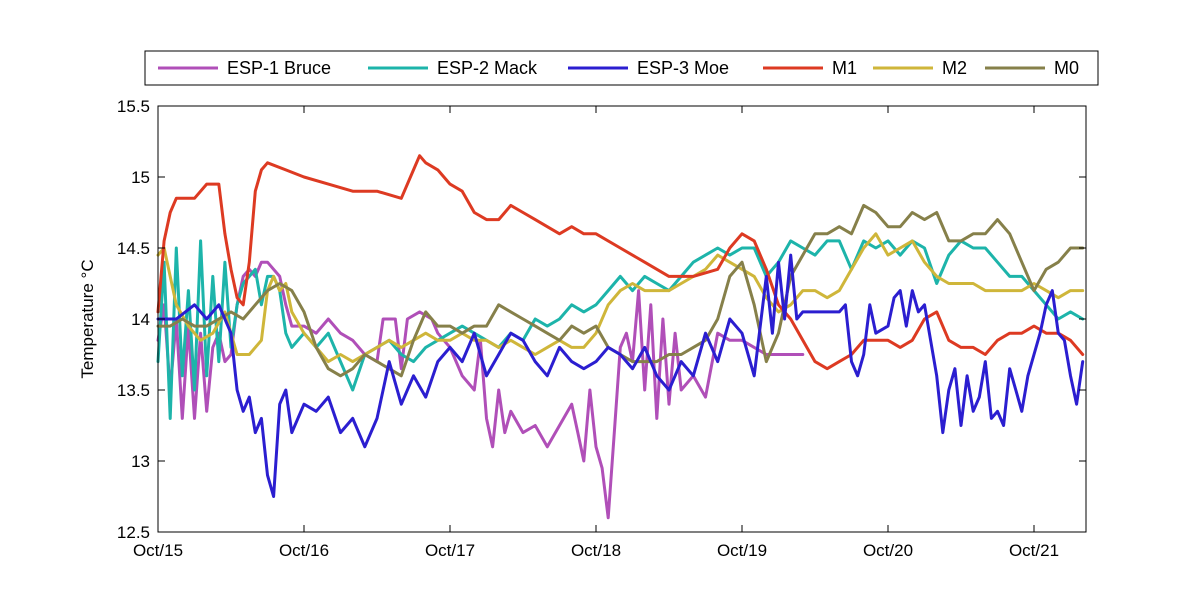 The height and width of the screenshot is (600, 1200). What do you see at coordinates (133, 106) in the screenshot?
I see `y-tick-label: 15.5` at bounding box center [133, 106].